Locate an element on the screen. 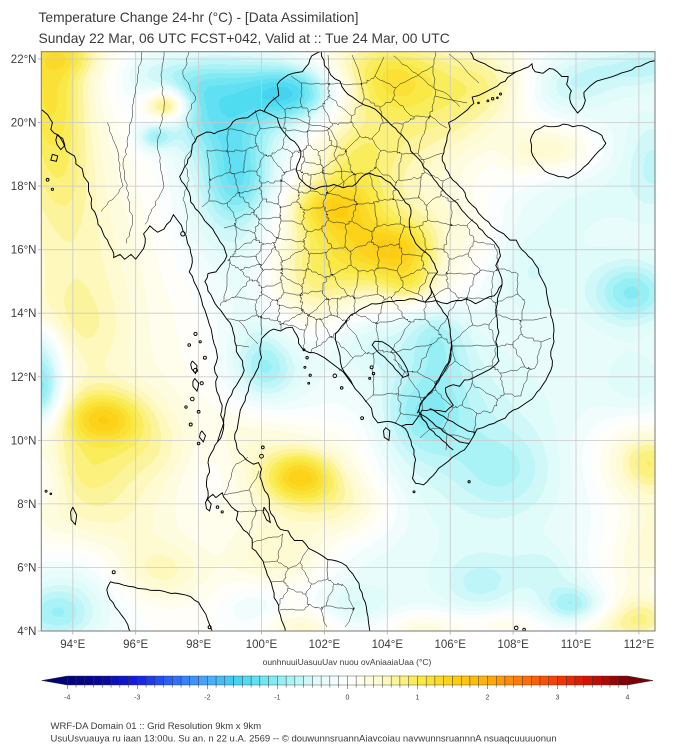  svg-text:ounhnuuiUasuuUav nuou ovAniaai: ounhnuuiUasuuUav nuou ovAniaaiaUaa (°C) is located at coordinates (347, 662).